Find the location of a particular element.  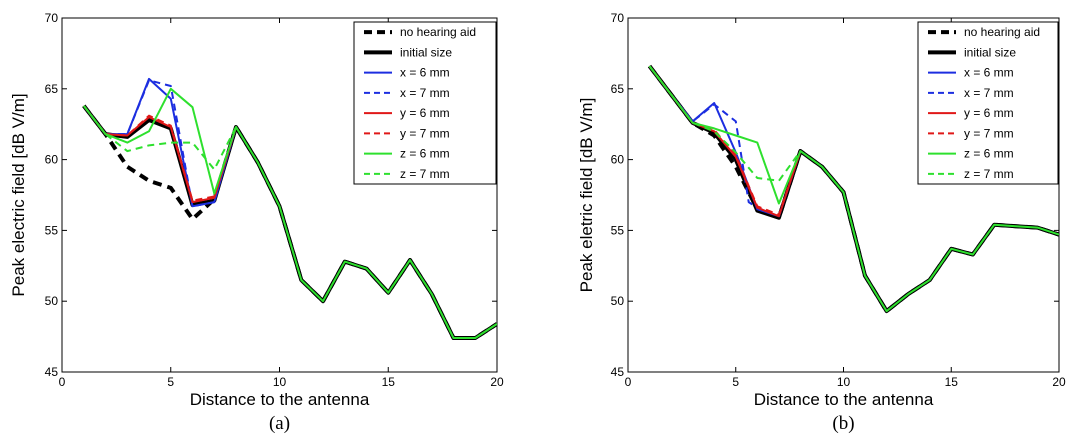

subfigure-caption: (a) is located at coordinates (279, 423).